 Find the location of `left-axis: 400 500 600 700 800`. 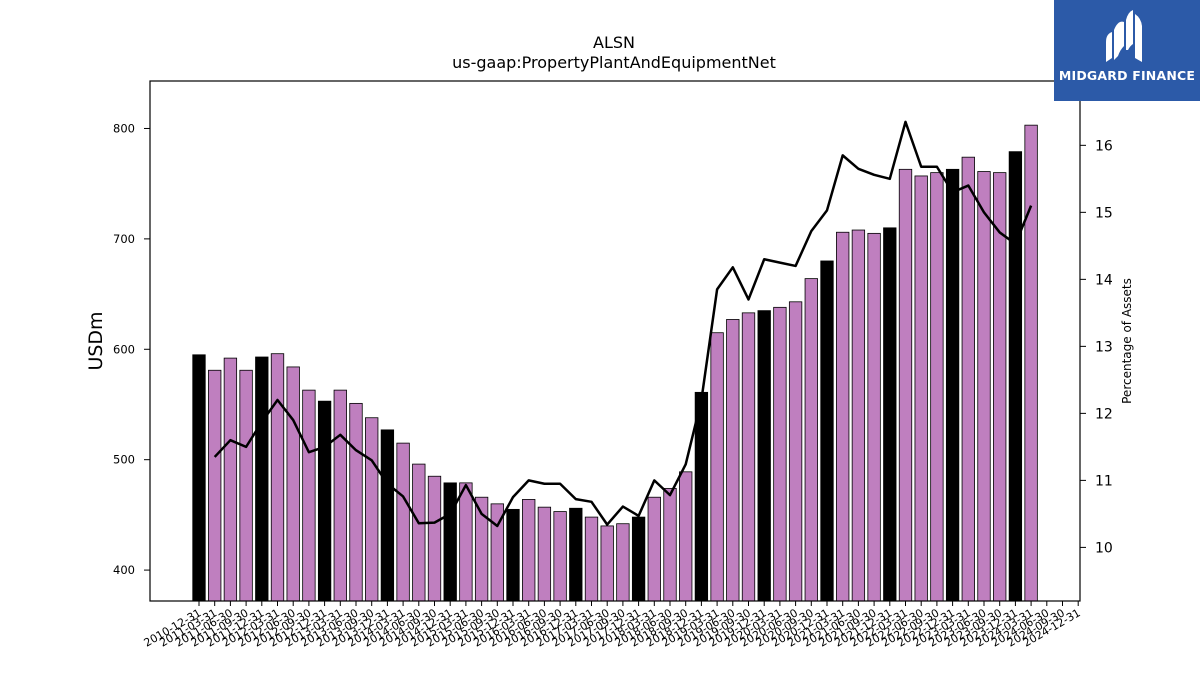

left-axis: 400 500 600 700 800 is located at coordinates (131, 349).